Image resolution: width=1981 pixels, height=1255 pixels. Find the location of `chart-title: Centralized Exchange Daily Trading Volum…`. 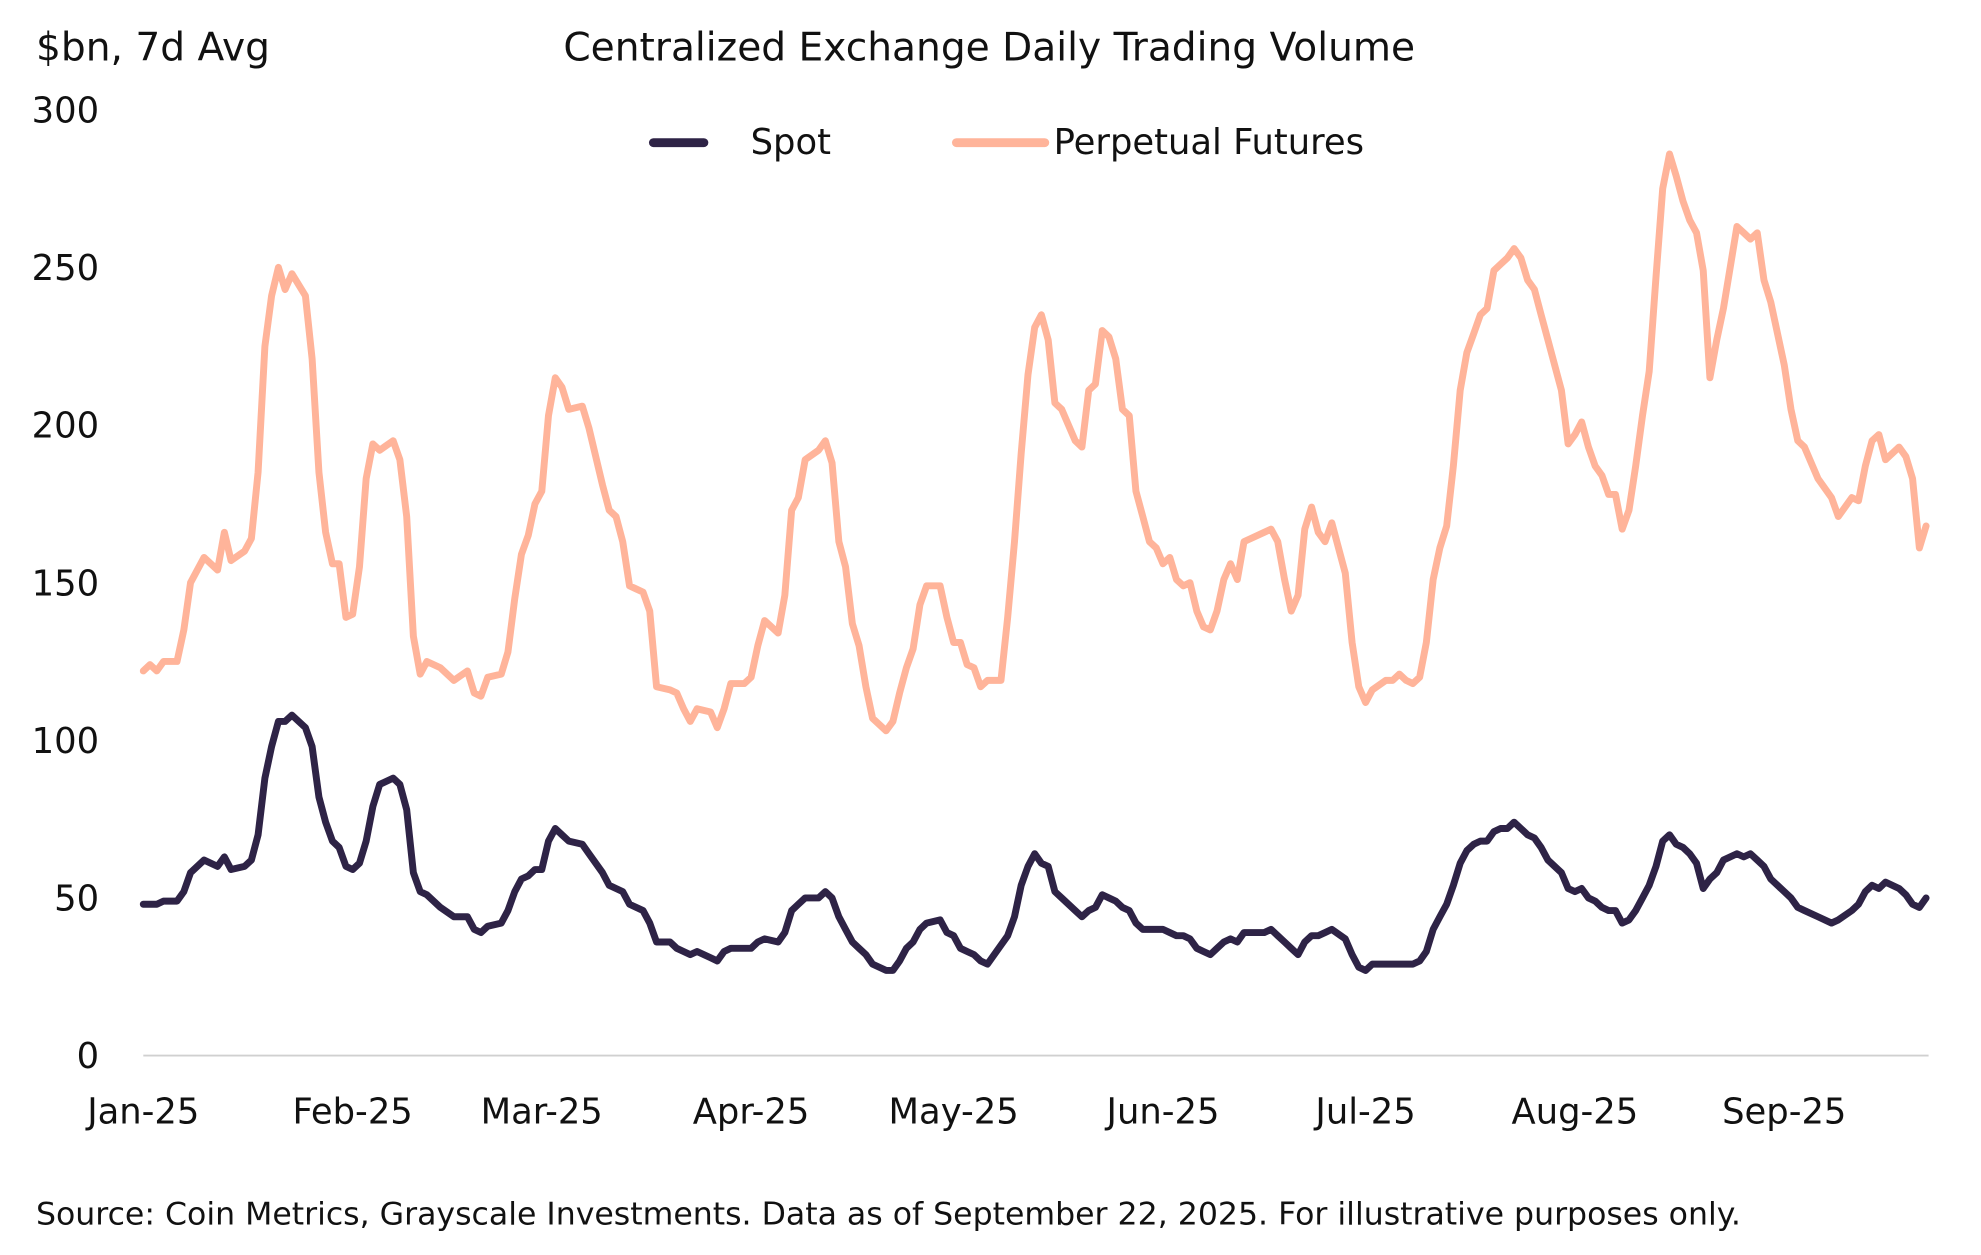

chart-title: Centralized Exchange Daily Trading Volum… is located at coordinates (989, 48).